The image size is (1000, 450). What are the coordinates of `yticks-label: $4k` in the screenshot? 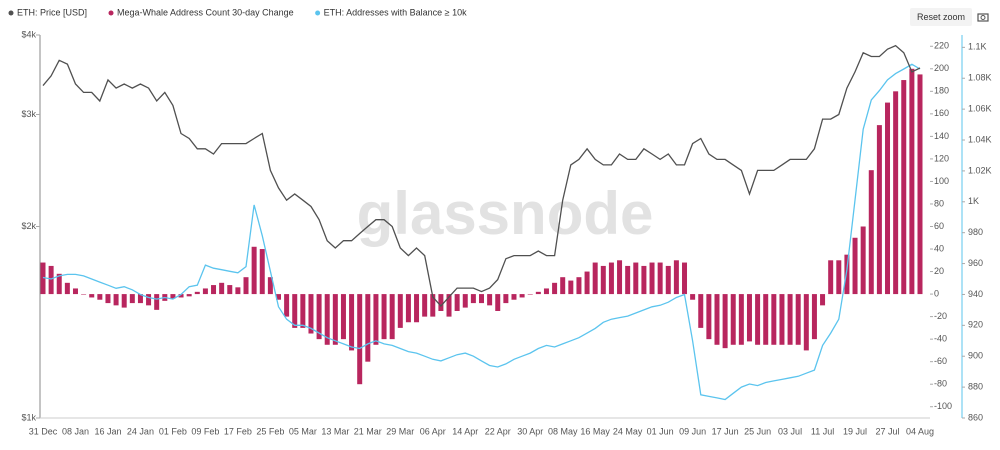 It's located at (28, 34).